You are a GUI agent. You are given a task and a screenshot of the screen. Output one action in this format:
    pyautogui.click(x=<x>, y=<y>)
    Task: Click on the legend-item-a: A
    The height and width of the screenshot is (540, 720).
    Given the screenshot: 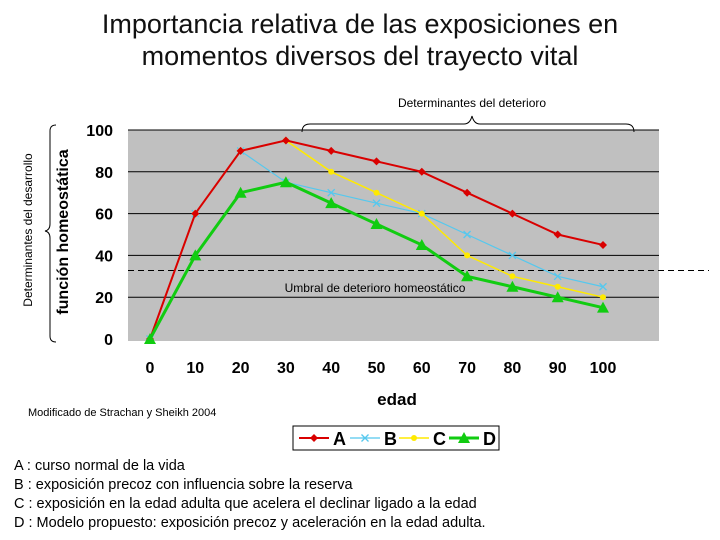 What is the action you would take?
    pyautogui.click(x=322, y=439)
    